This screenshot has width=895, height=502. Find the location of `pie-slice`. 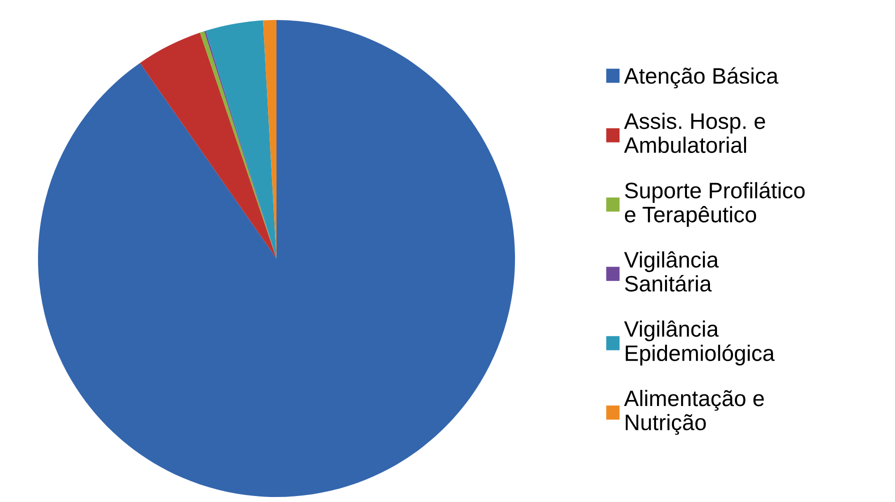

pie-slice is located at coordinates (208, 145).